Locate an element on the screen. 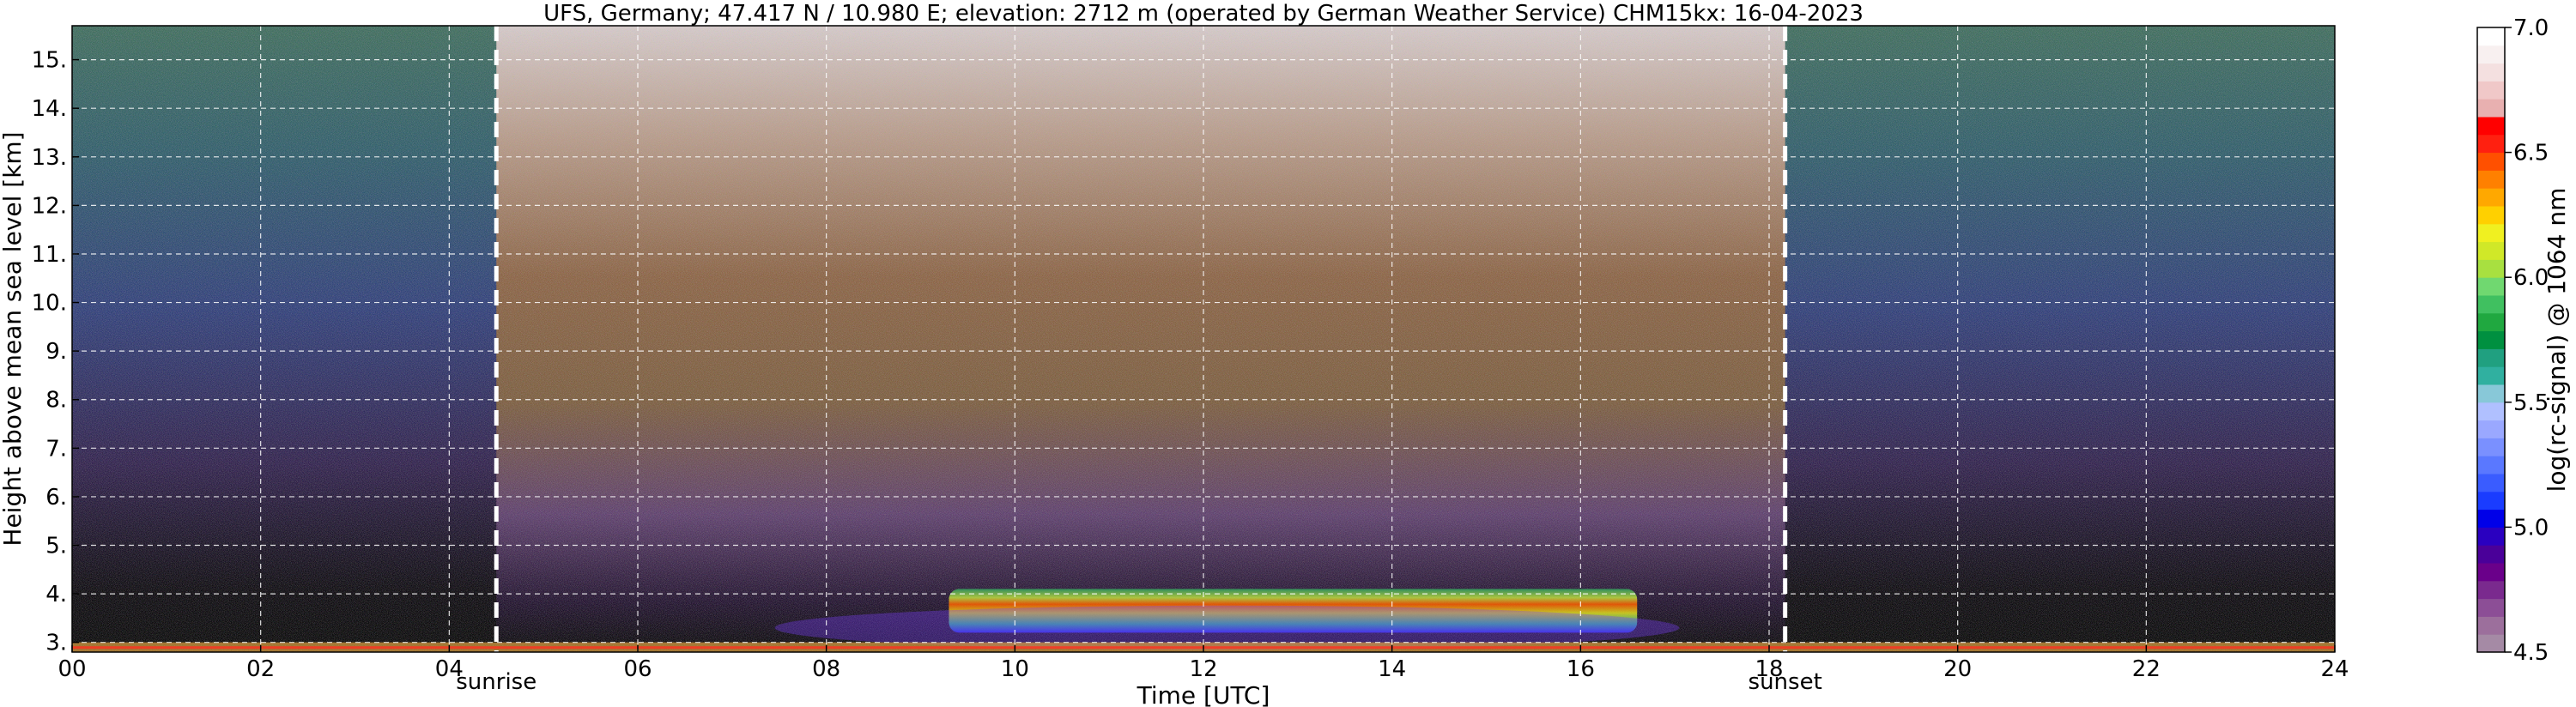  x-tick-label: 08 is located at coordinates (826, 669).